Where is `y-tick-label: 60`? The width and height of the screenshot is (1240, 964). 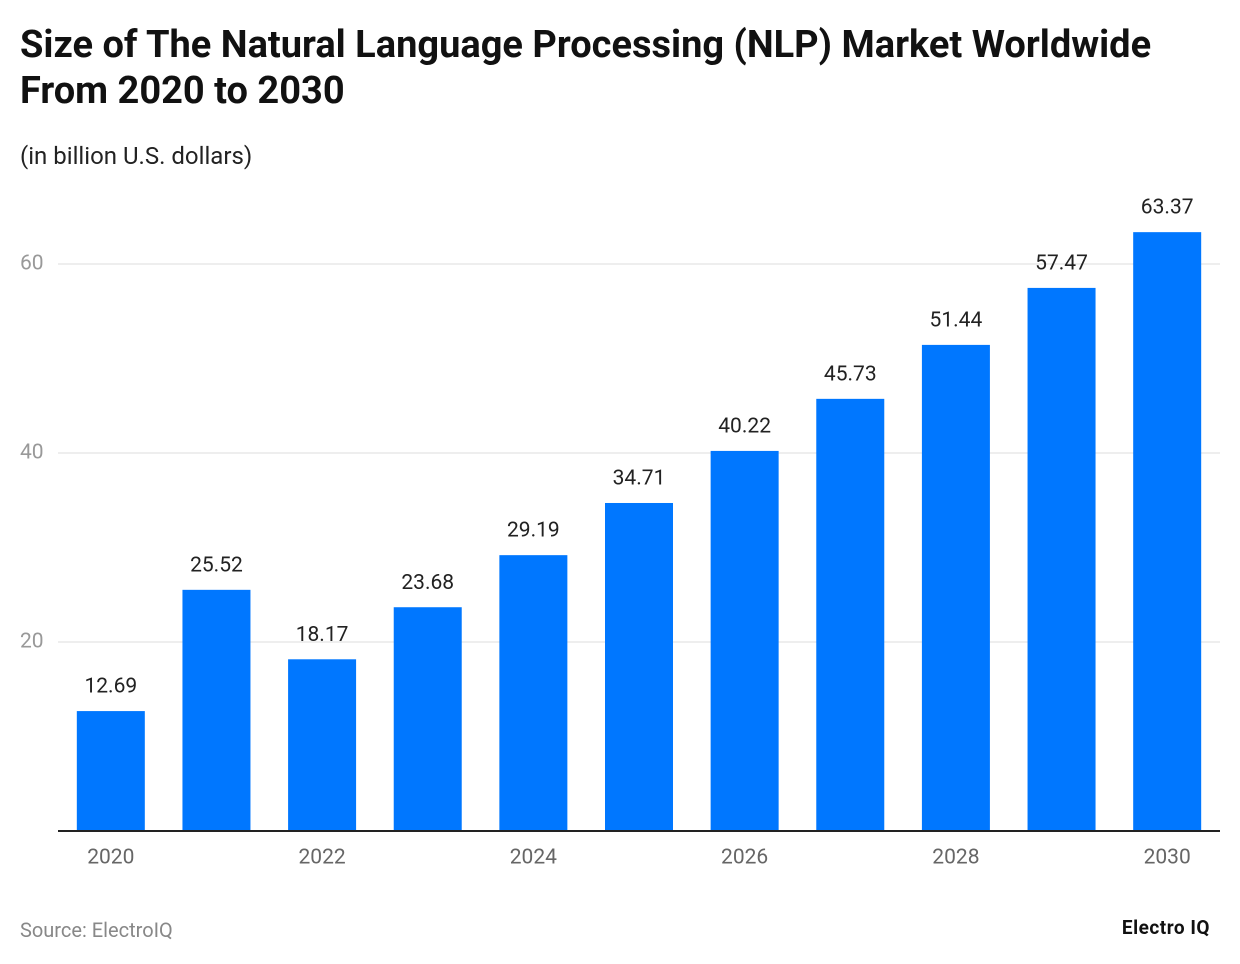 y-tick-label: 60 is located at coordinates (32, 264).